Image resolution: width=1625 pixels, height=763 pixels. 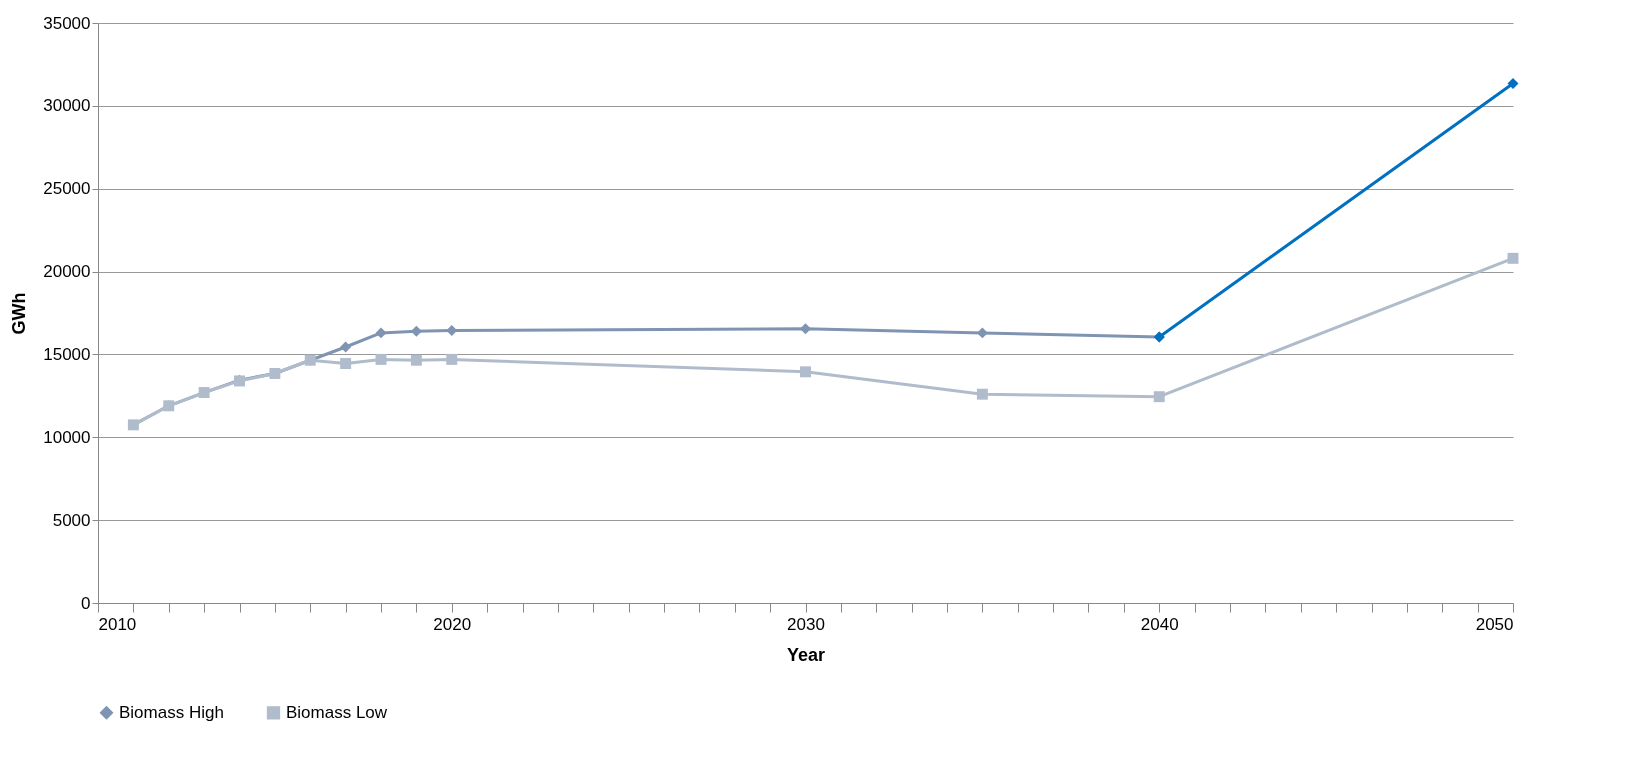 I want to click on y-tick-label: 20000, so click(x=67, y=272).